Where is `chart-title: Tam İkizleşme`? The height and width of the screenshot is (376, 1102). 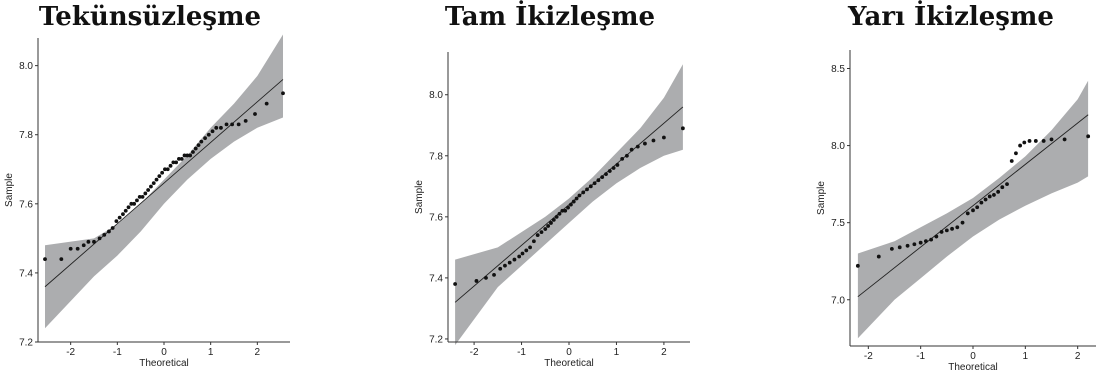 chart-title: Tam İkizleşme is located at coordinates (550, 17).